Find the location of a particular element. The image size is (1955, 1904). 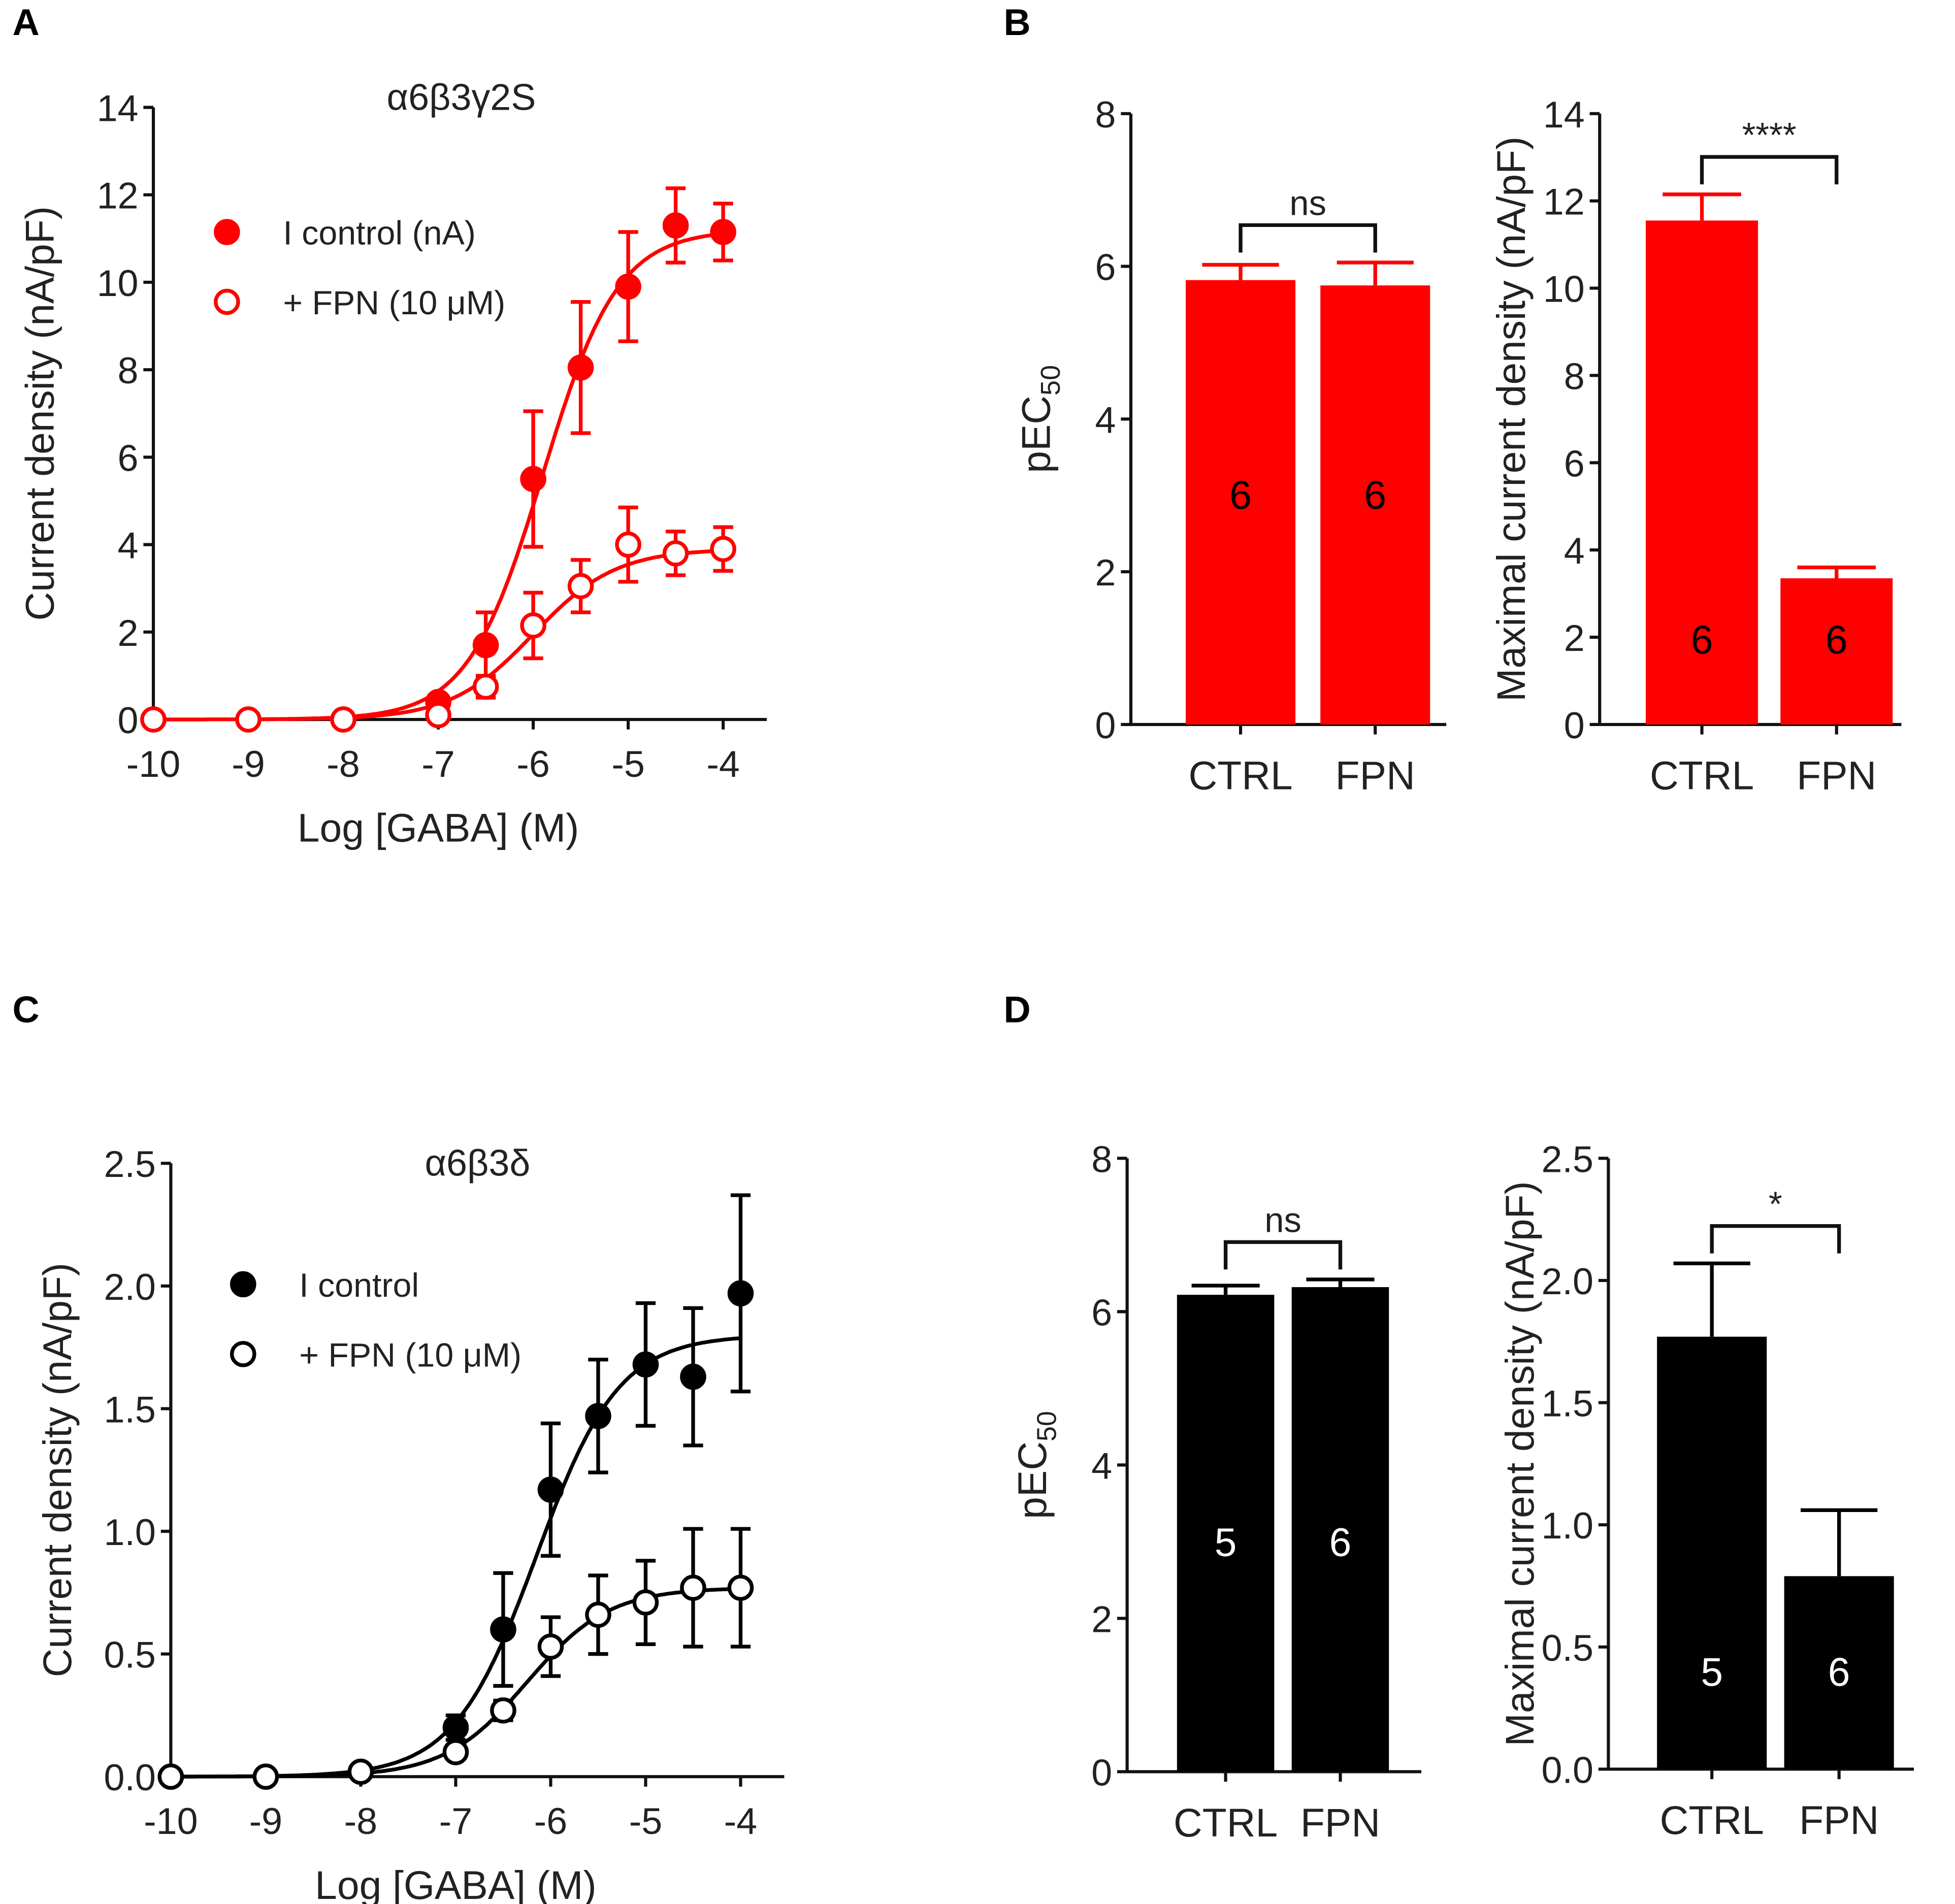

y-label-subscript: 50 is located at coordinates (1050, 381).